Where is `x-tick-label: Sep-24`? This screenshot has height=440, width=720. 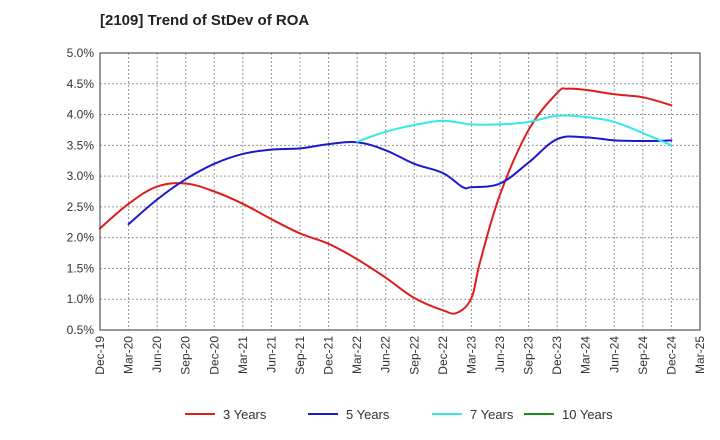 x-tick-label: Sep-24 is located at coordinates (643, 355).